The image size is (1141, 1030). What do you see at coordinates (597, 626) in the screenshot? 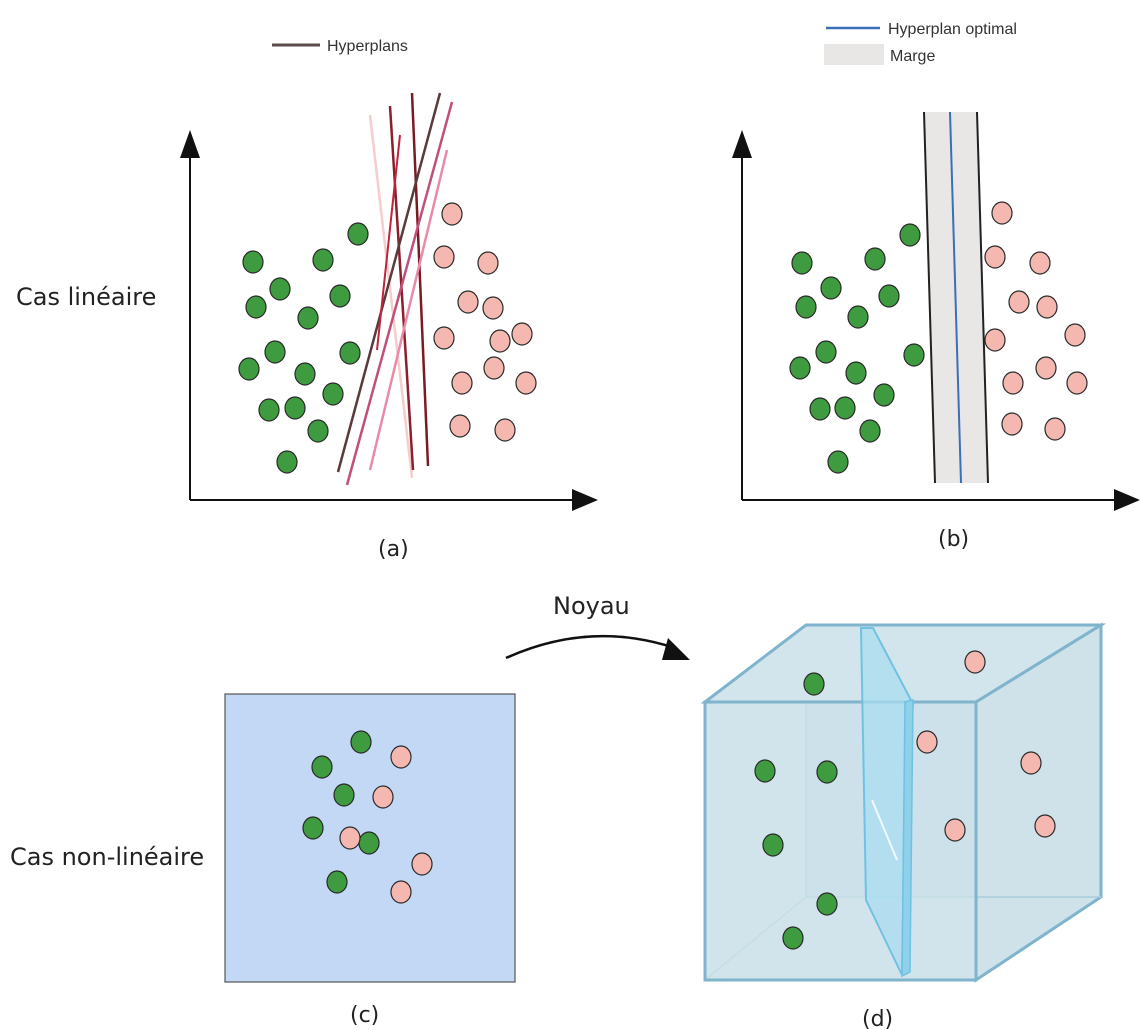
I see `kernel-transform: Noyau` at bounding box center [597, 626].